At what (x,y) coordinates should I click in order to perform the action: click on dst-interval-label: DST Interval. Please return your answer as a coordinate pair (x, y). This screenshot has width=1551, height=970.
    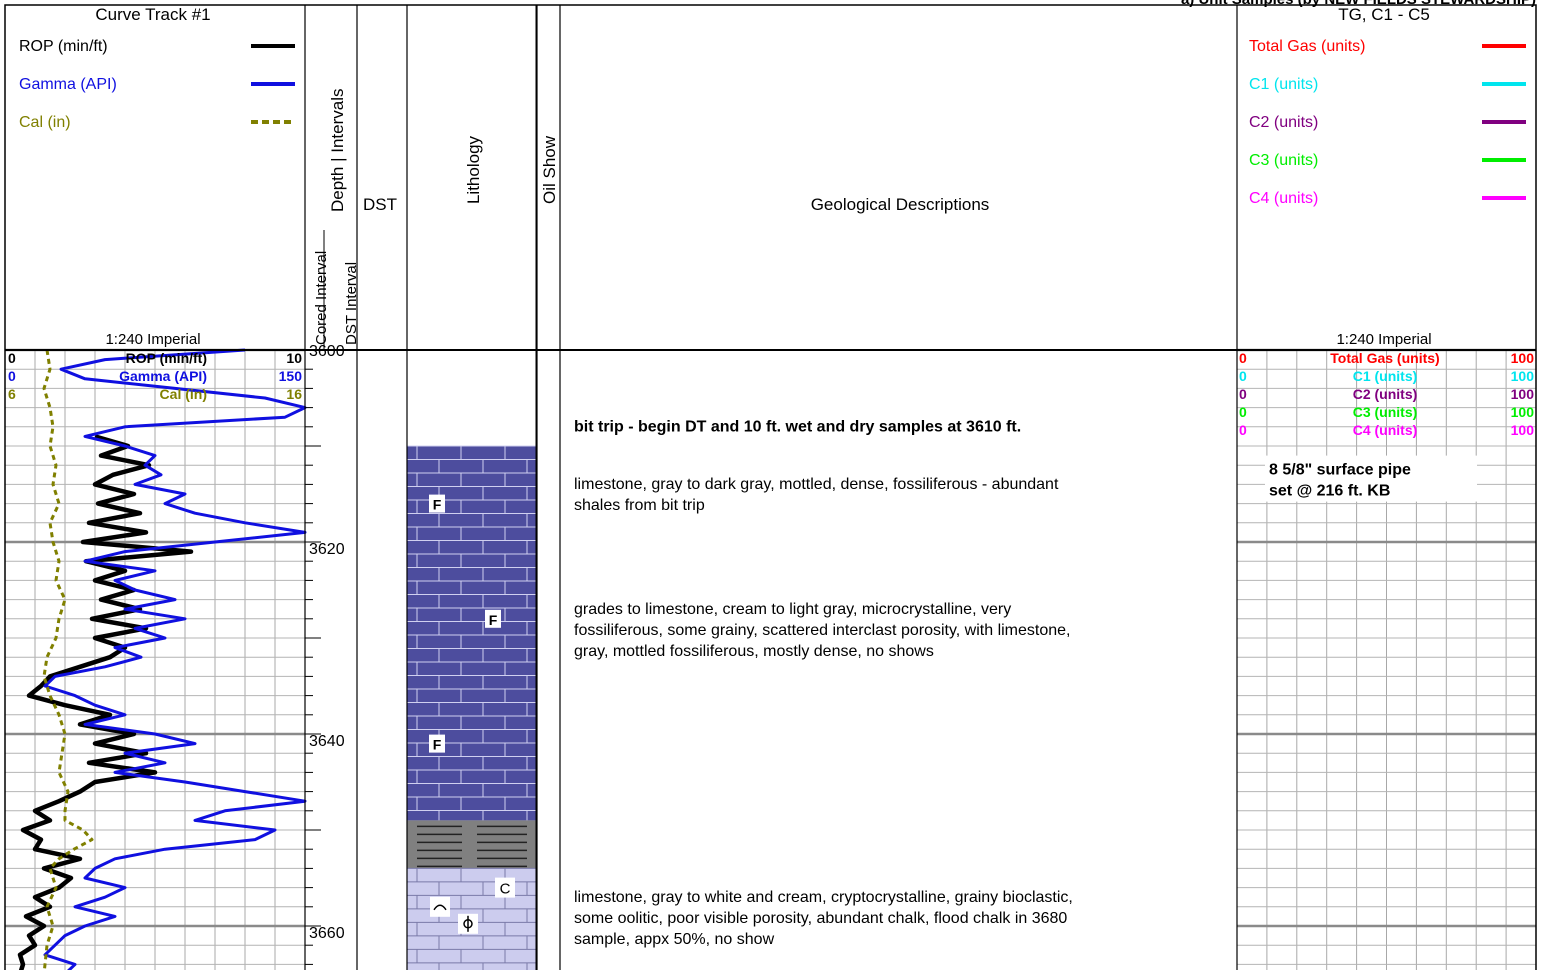
    Looking at the image, I should click on (351, 303).